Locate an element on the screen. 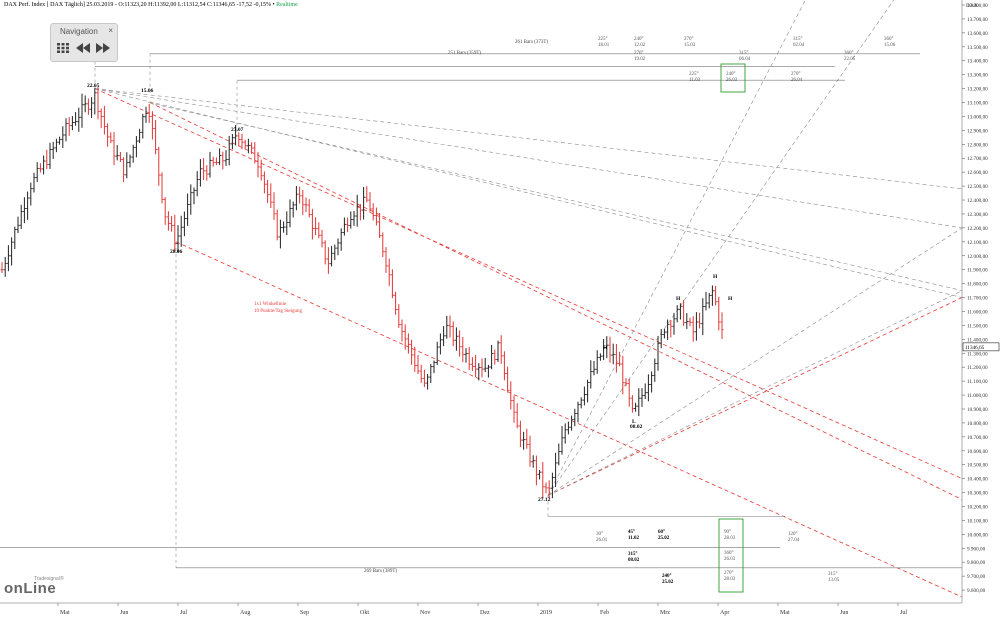 This screenshot has width=1000, height=618. y-tick-label: 9.800,00 is located at coordinates (976, 563).